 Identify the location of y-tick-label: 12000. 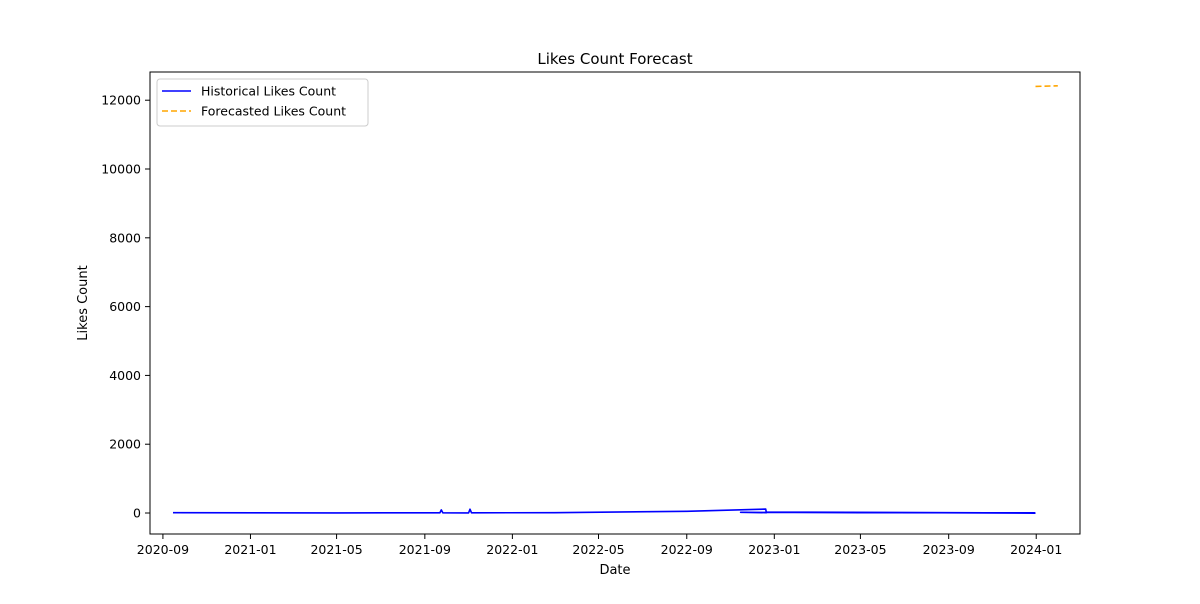
(121, 100).